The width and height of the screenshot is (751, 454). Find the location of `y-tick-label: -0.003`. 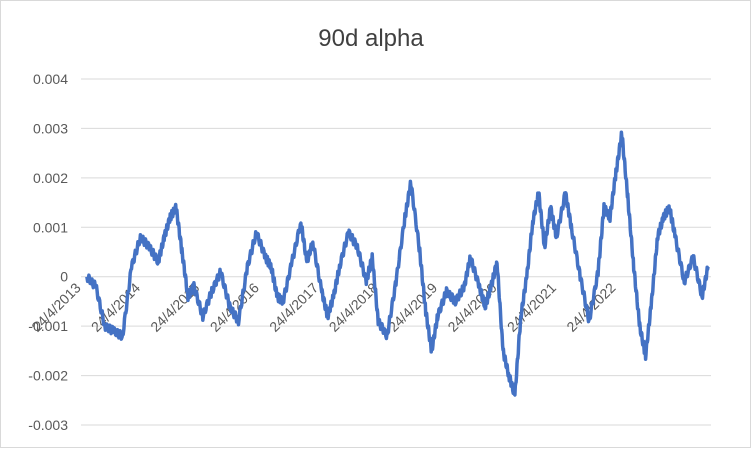

y-tick-label: -0.003 is located at coordinates (48, 425).